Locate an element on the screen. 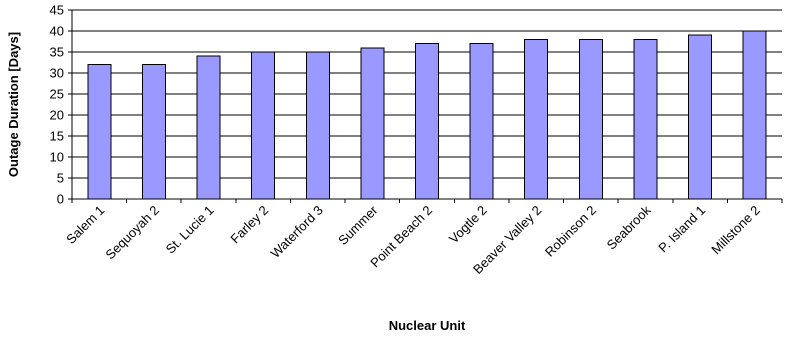  x-tick-label: Salem 1 is located at coordinates (85, 225).